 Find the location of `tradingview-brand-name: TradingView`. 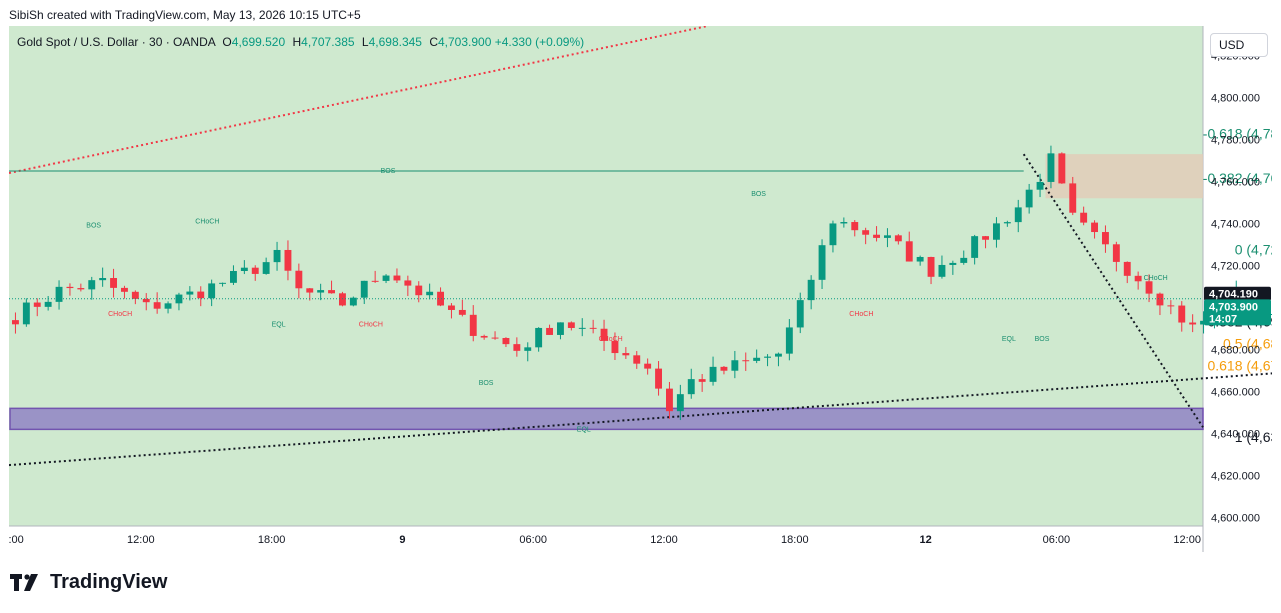

tradingview-brand-name: TradingView is located at coordinates (109, 582).